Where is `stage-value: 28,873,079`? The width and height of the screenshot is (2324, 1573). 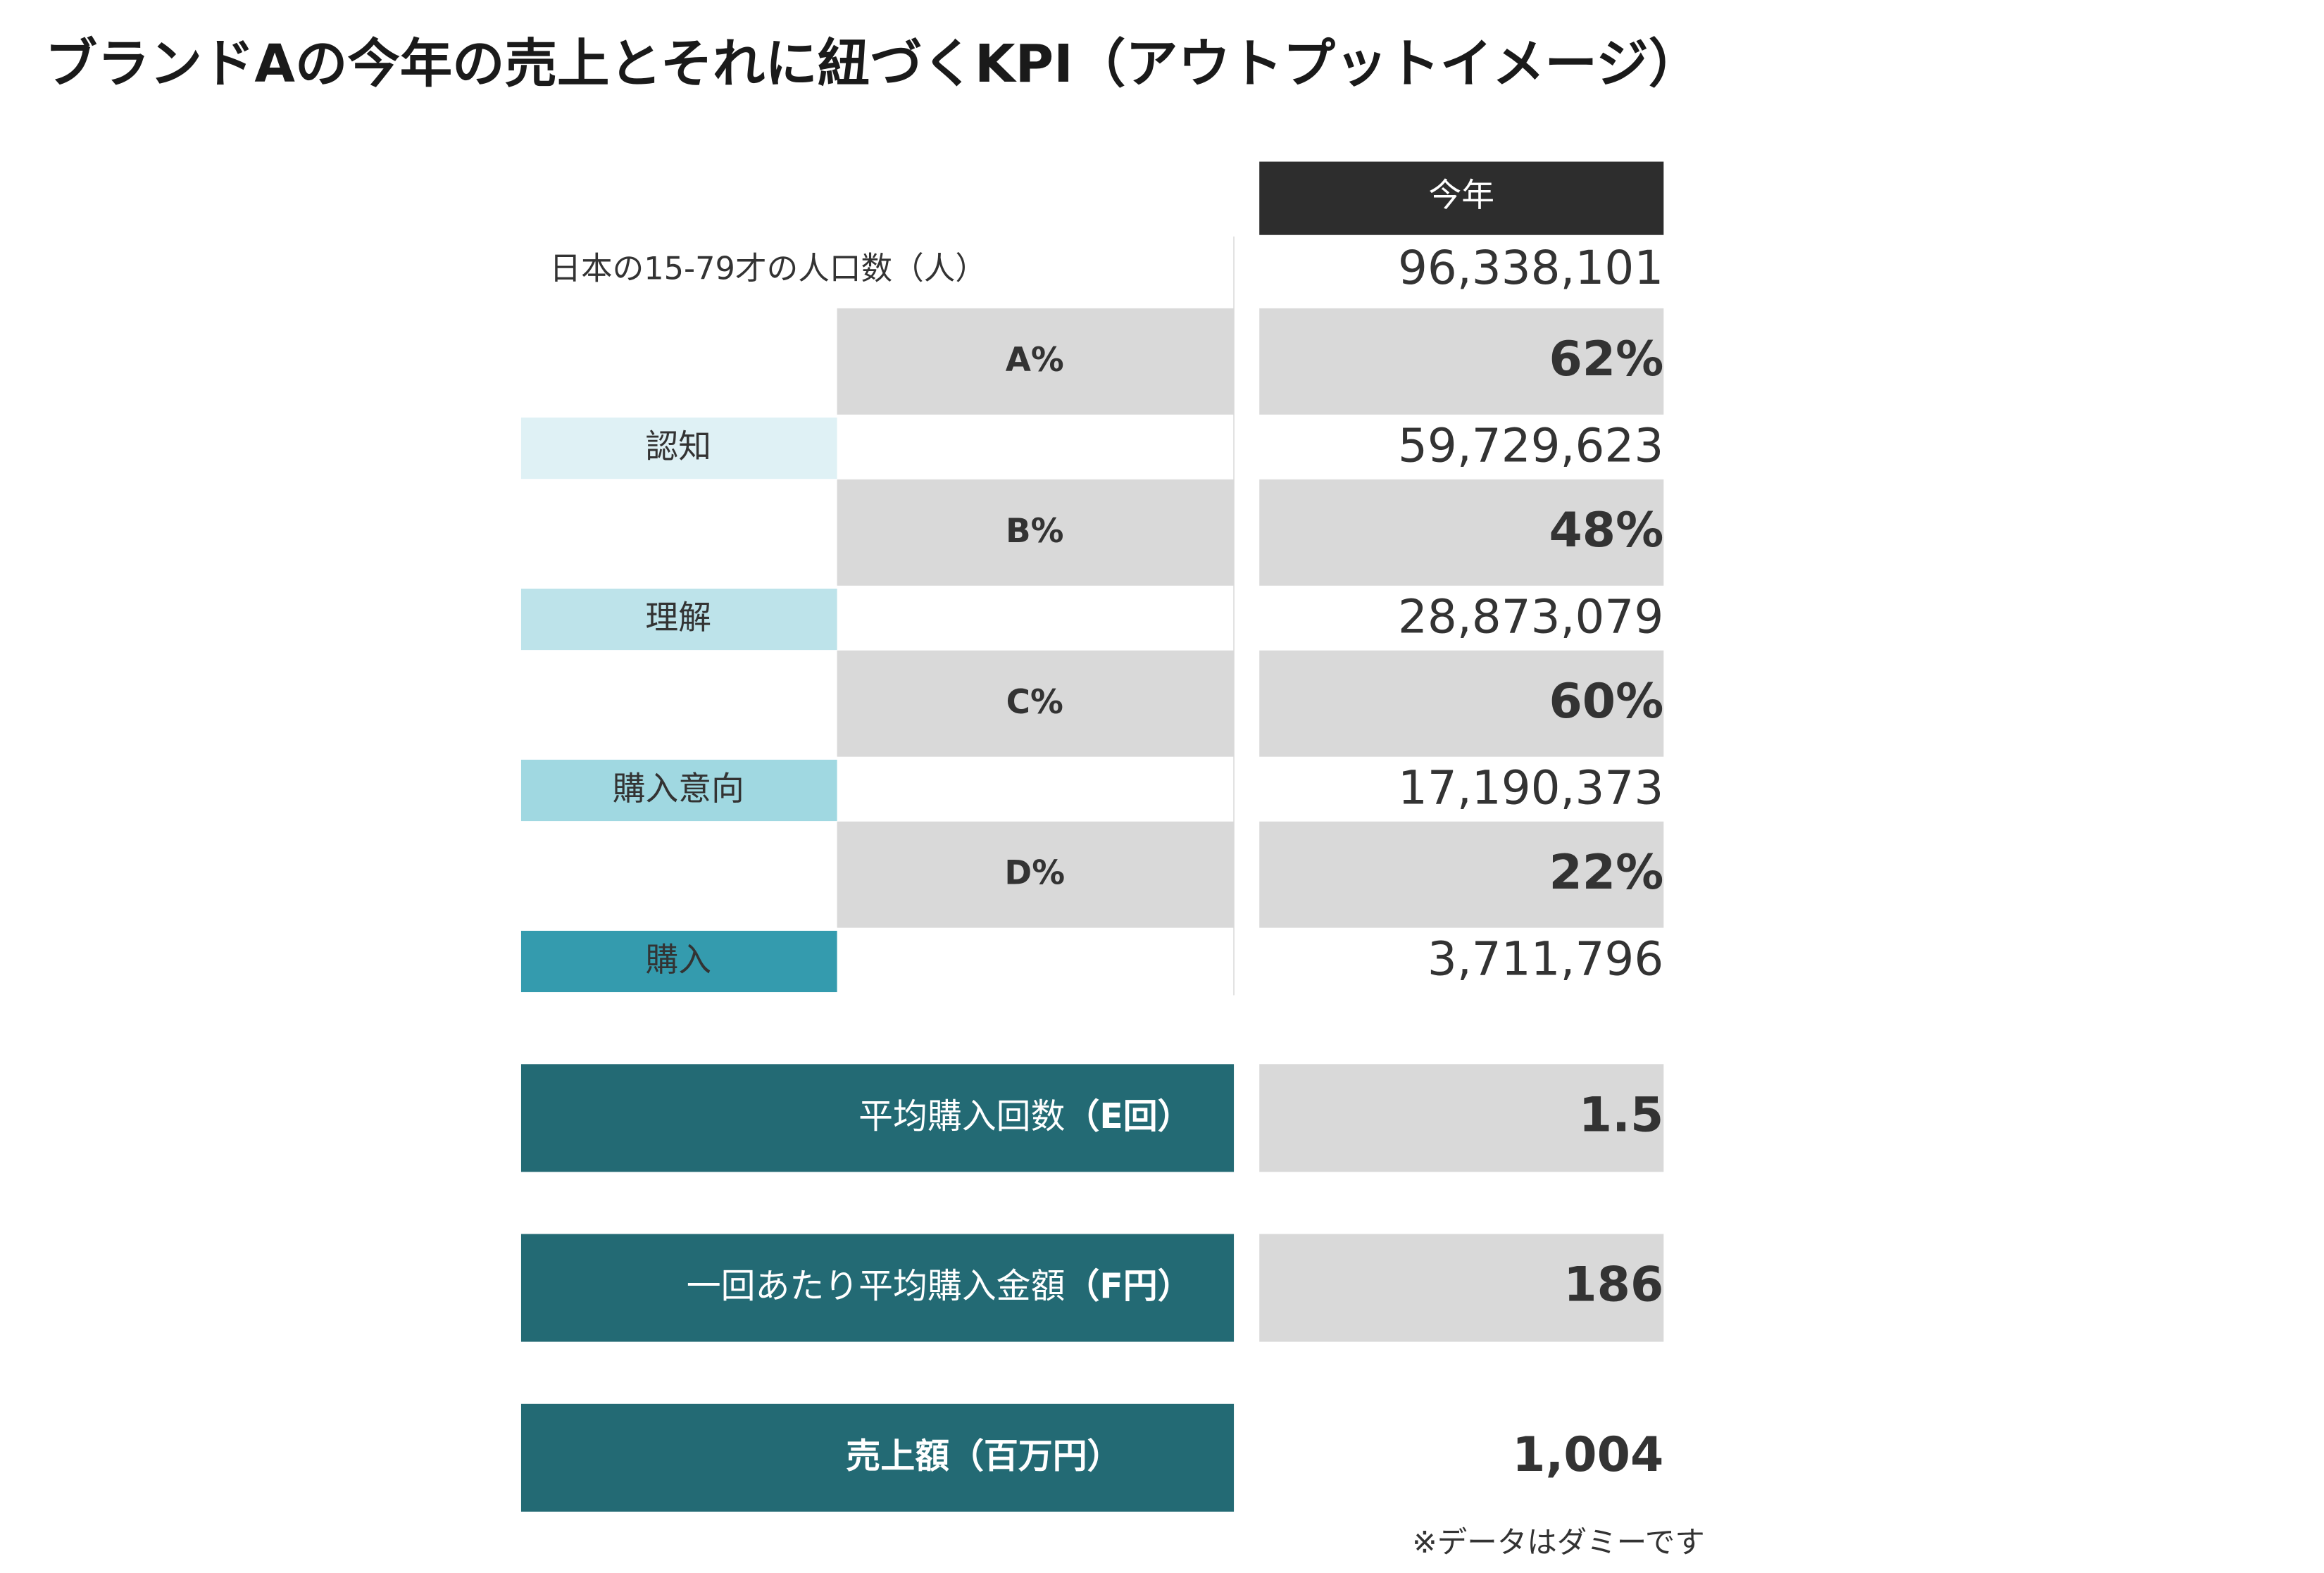
stage-value: 28,873,079 is located at coordinates (1530, 617).